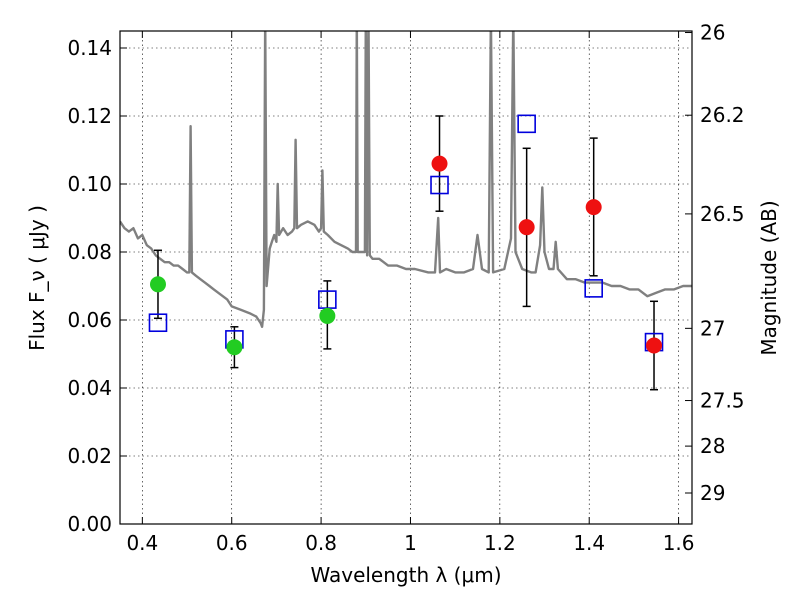 This screenshot has width=800, height=600. Describe the element at coordinates (89, 456) in the screenshot. I see `y-tick-label: 0.02` at that location.